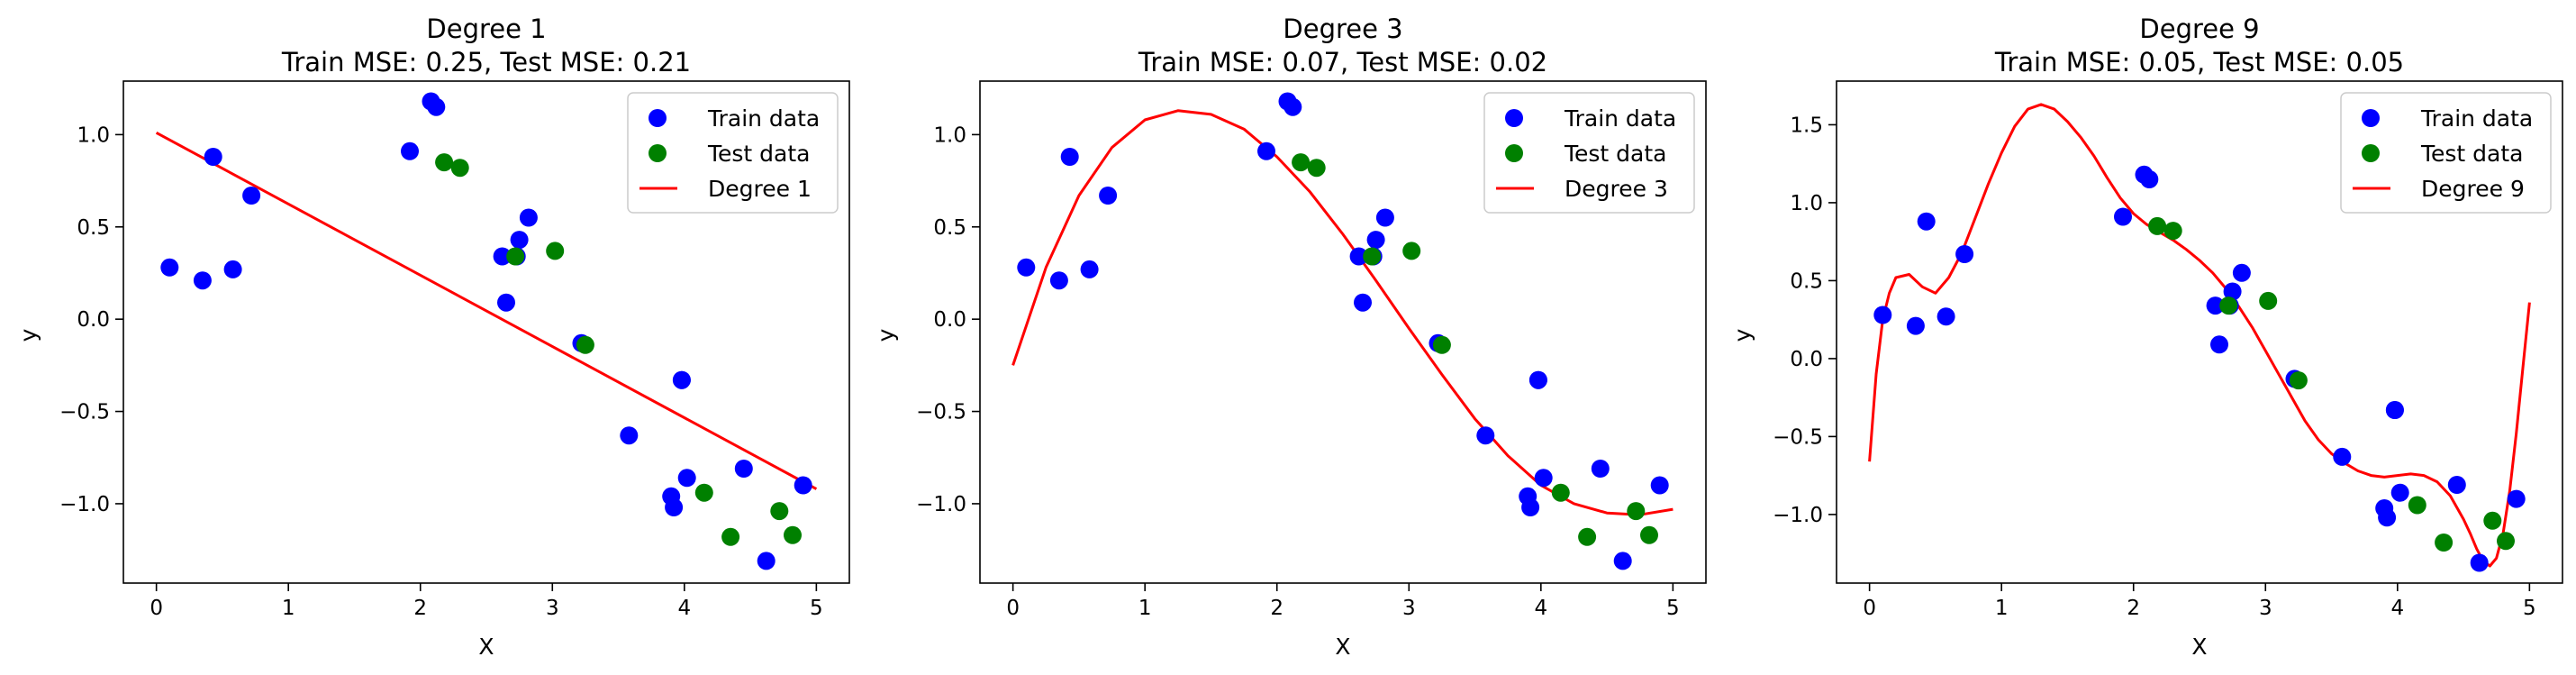  Describe the element at coordinates (2199, 29) in the screenshot. I see `subplot-title: Degree 9` at that location.